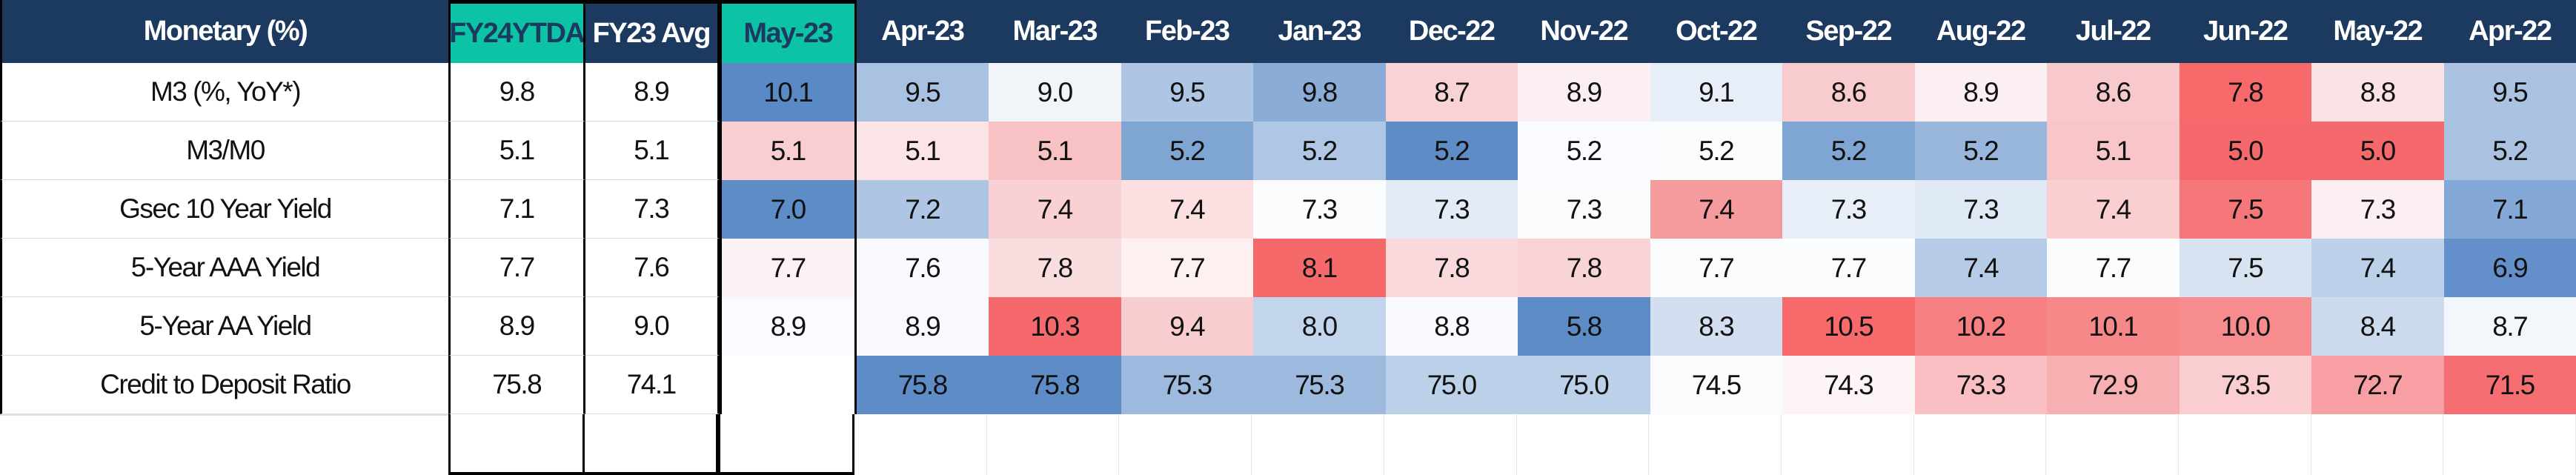 The height and width of the screenshot is (475, 2576). I want to click on heat-cell-m3-yoy-dec-22: 8.7, so click(1451, 92).